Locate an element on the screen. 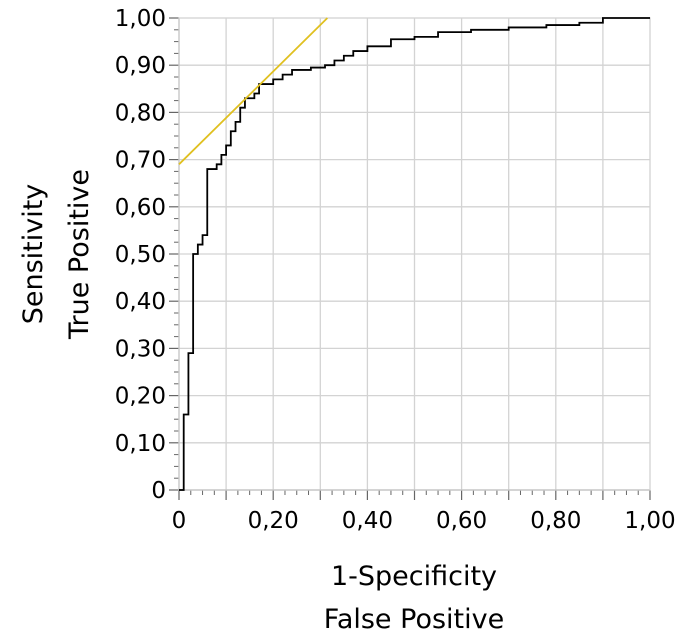 This screenshot has width=680, height=633. y-tick-label: 1,00 is located at coordinates (140, 19).